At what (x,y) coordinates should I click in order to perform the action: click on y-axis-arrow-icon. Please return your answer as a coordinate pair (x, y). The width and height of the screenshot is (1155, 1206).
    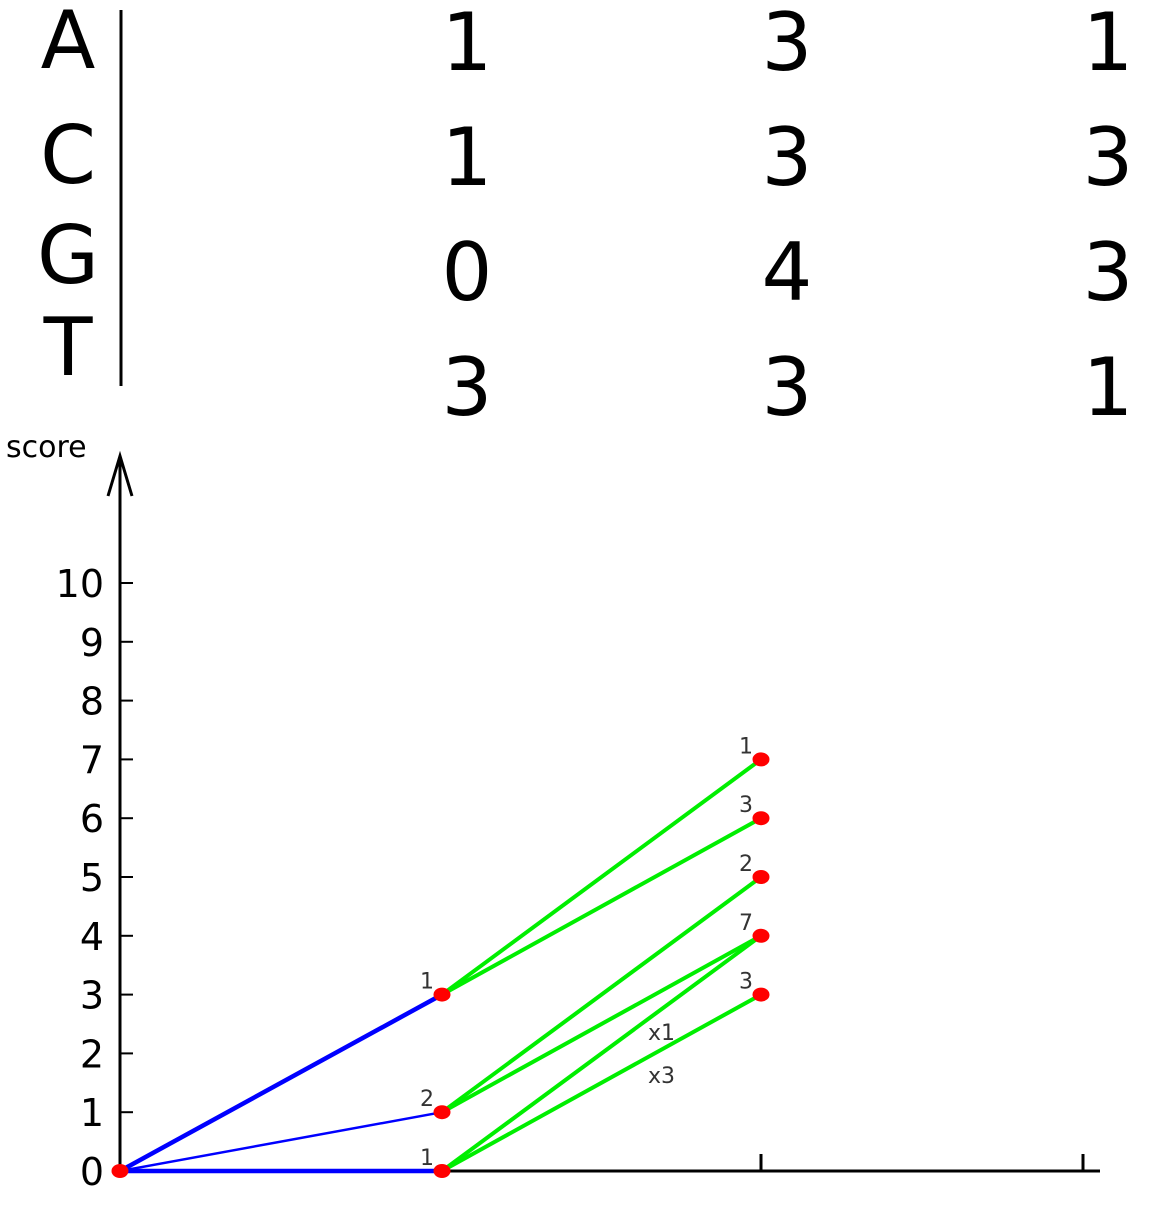
    Looking at the image, I should click on (120, 473).